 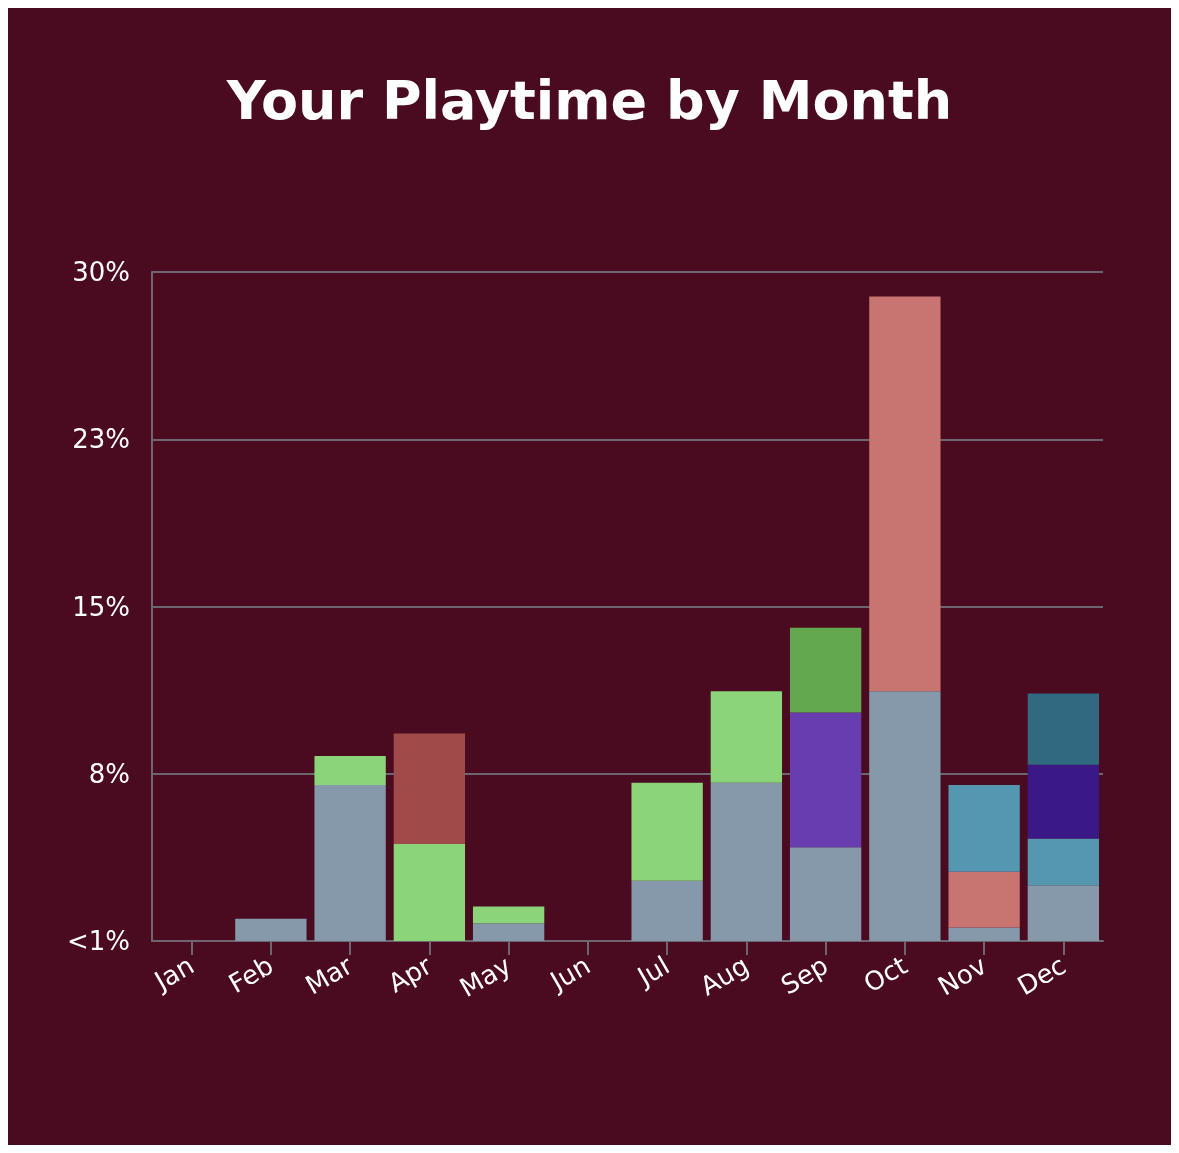 I want to click on x-tick-label: Mar, so click(x=329, y=975).